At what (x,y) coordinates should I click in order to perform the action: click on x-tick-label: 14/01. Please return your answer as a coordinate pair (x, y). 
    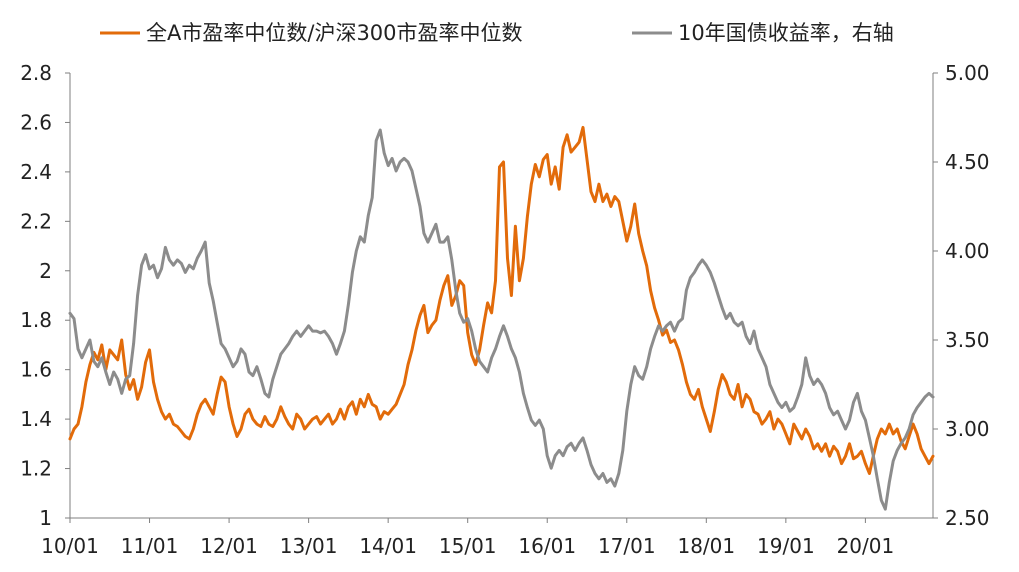
    Looking at the image, I should click on (388, 546).